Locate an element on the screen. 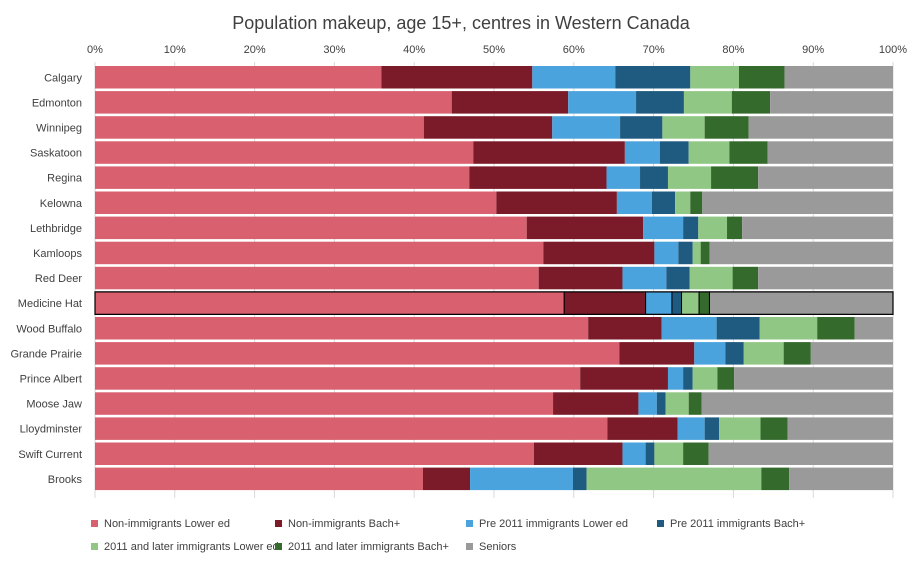 This screenshot has height=564, width=922. legend-item: 2011 and later immigrants Lower ed is located at coordinates (185, 547).